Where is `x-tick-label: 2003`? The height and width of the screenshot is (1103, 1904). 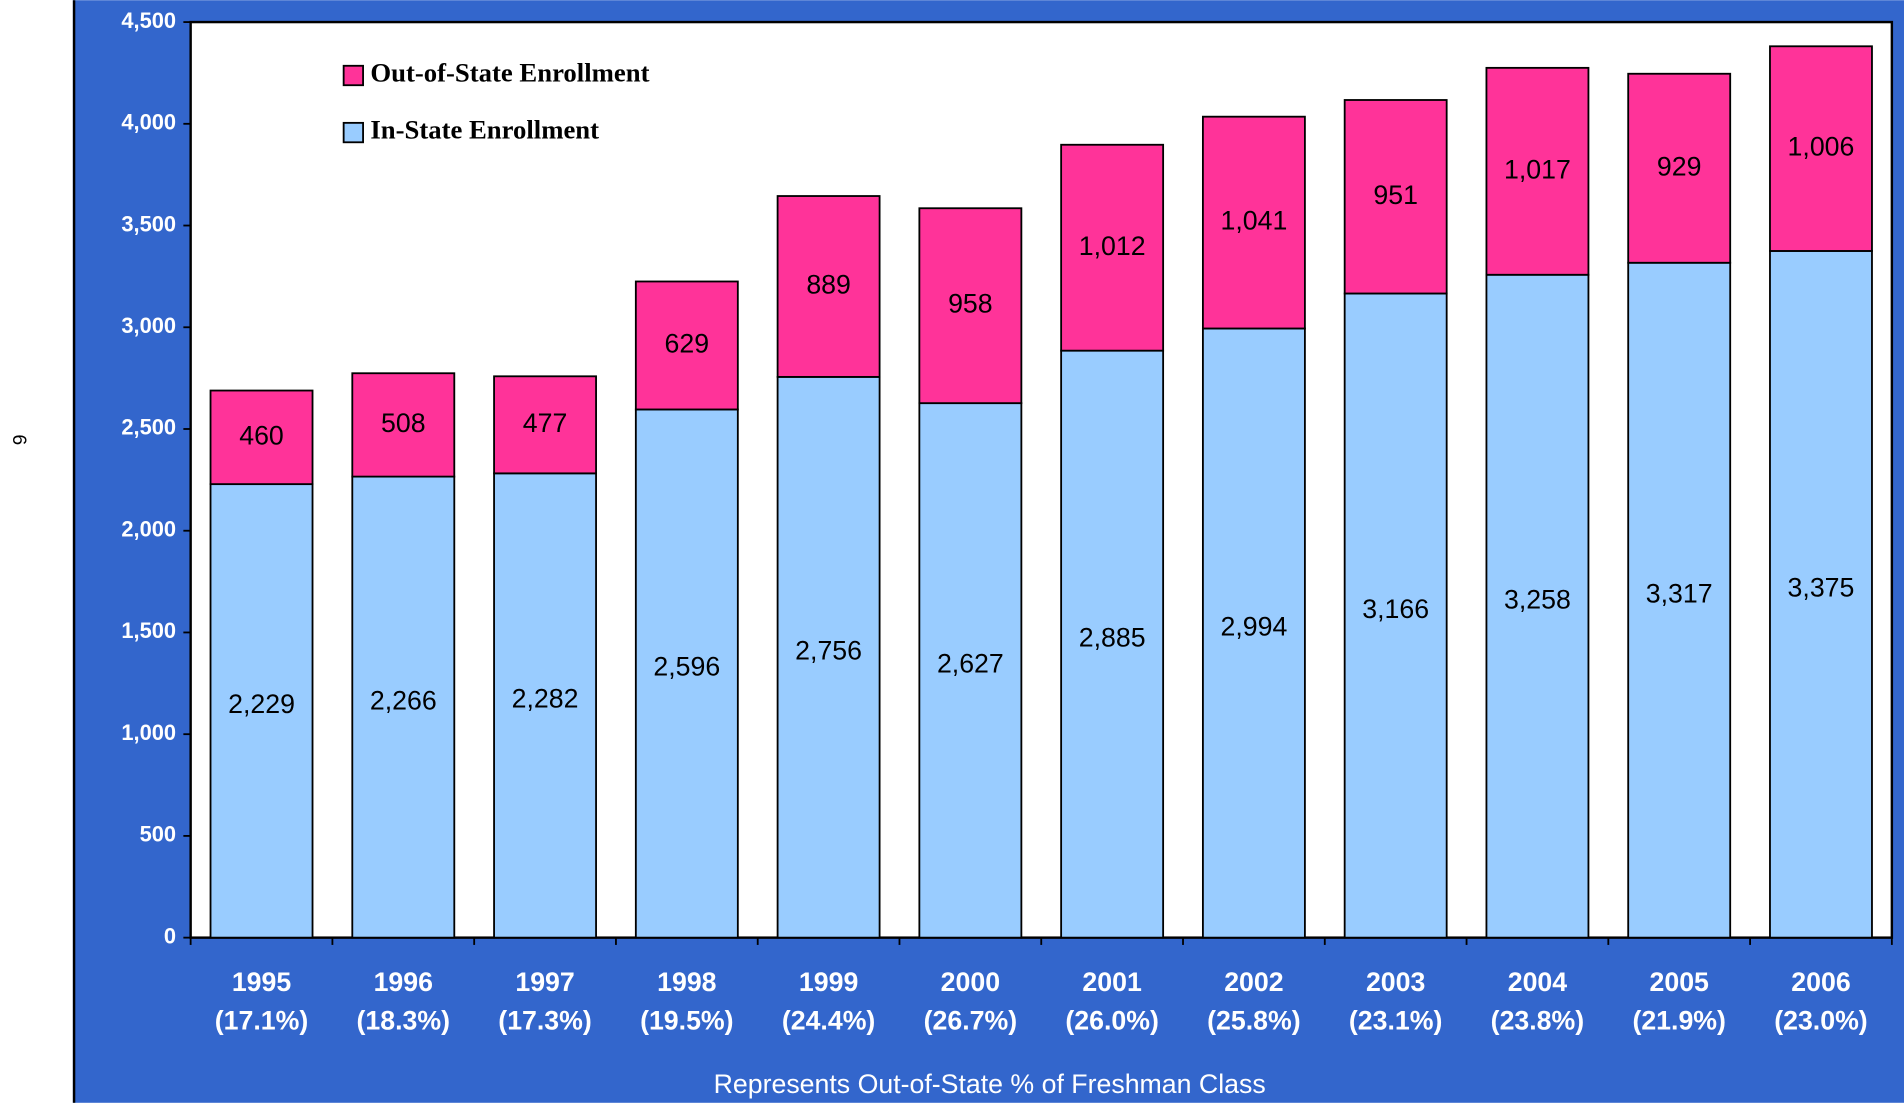 x-tick-label: 2003 is located at coordinates (1395, 982).